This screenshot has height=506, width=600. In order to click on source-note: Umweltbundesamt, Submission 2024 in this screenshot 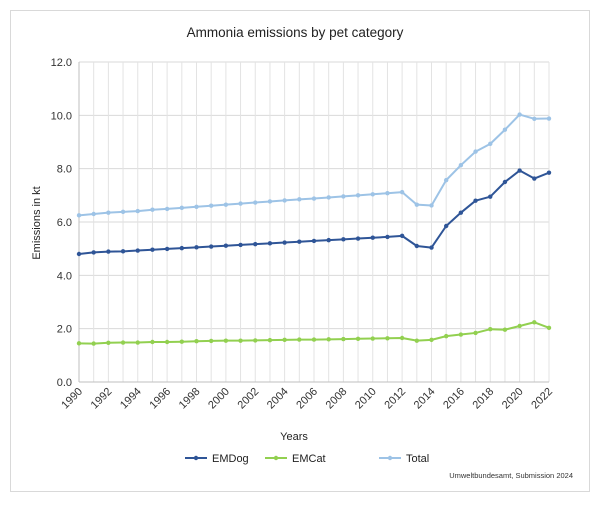, I will do `click(511, 475)`.